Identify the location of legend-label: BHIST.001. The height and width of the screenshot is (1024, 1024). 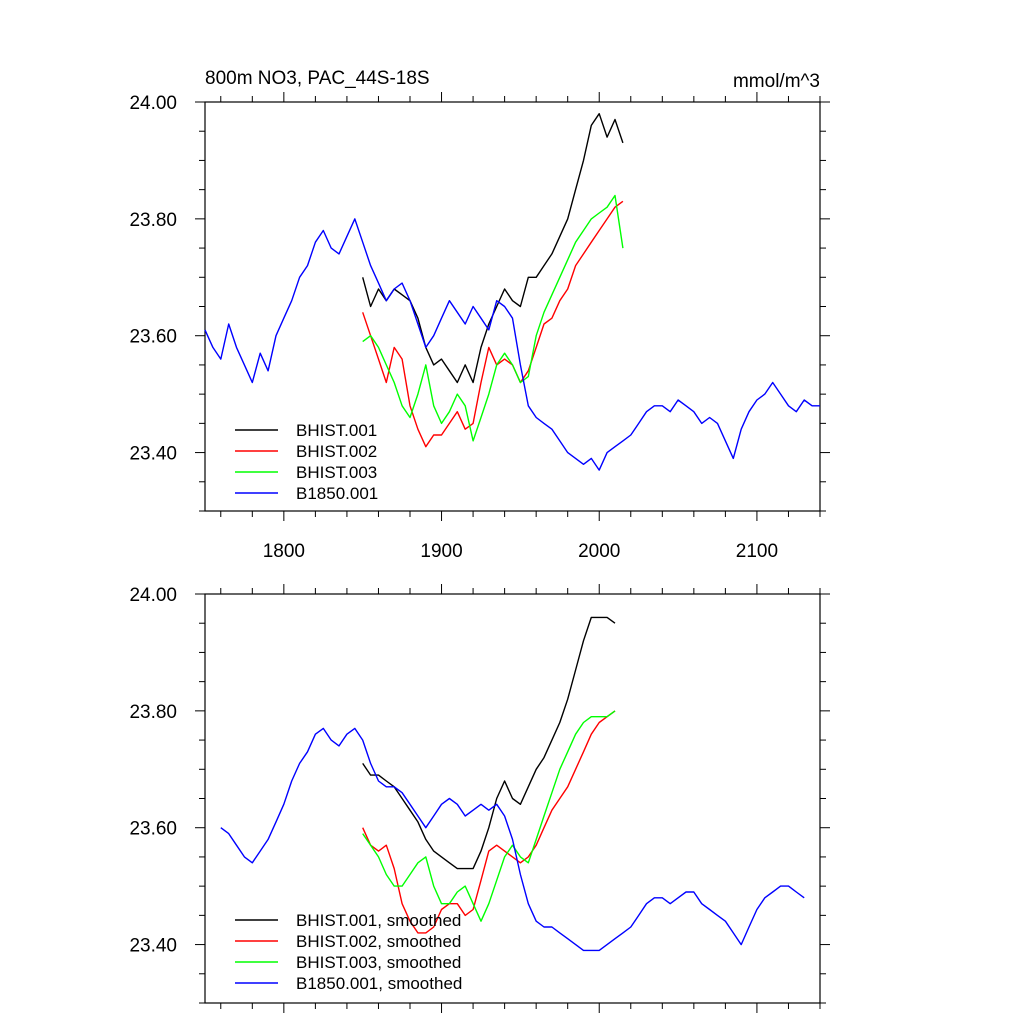
(336, 430).